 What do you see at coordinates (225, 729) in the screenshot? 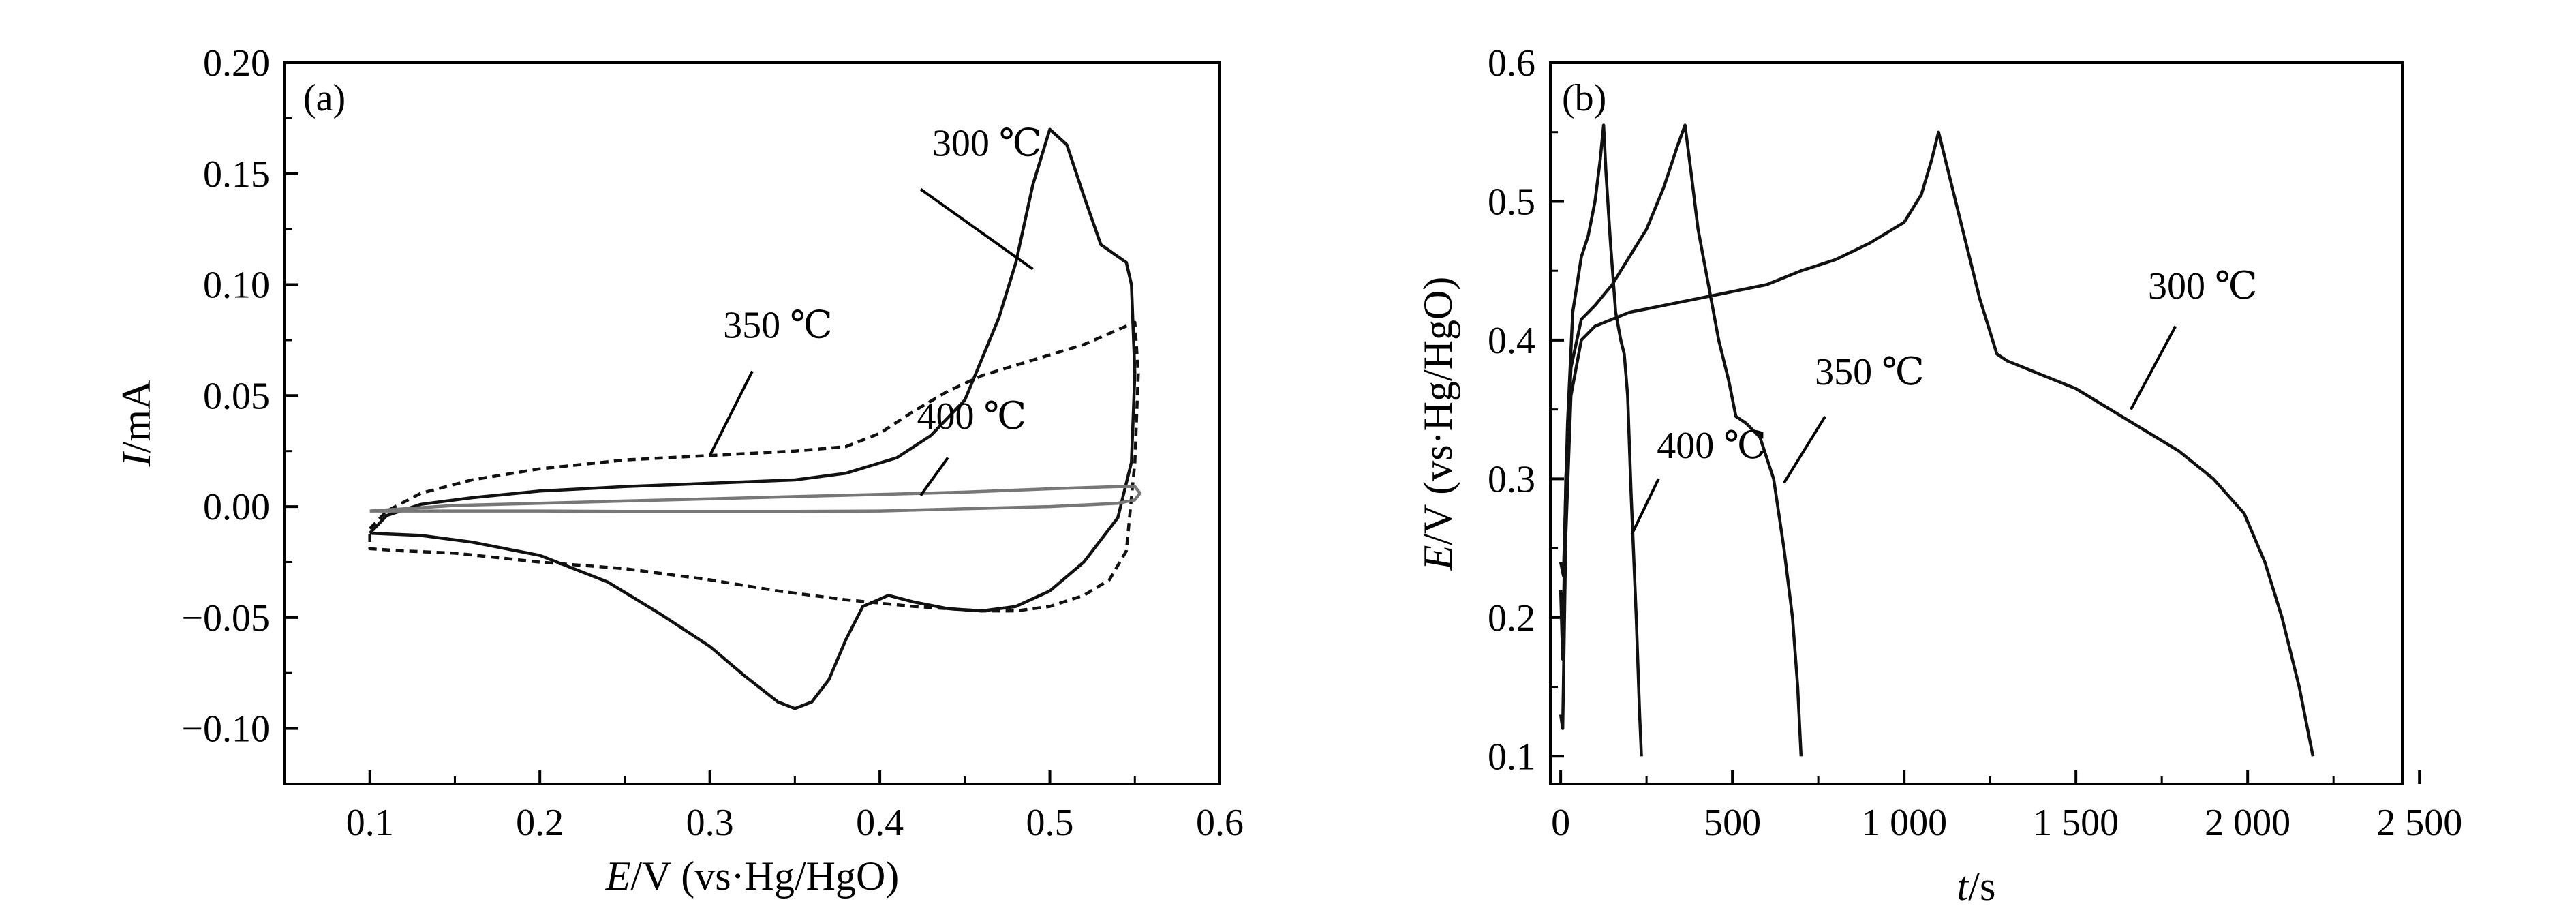
I see `y-tick-label: −0.10` at bounding box center [225, 729].